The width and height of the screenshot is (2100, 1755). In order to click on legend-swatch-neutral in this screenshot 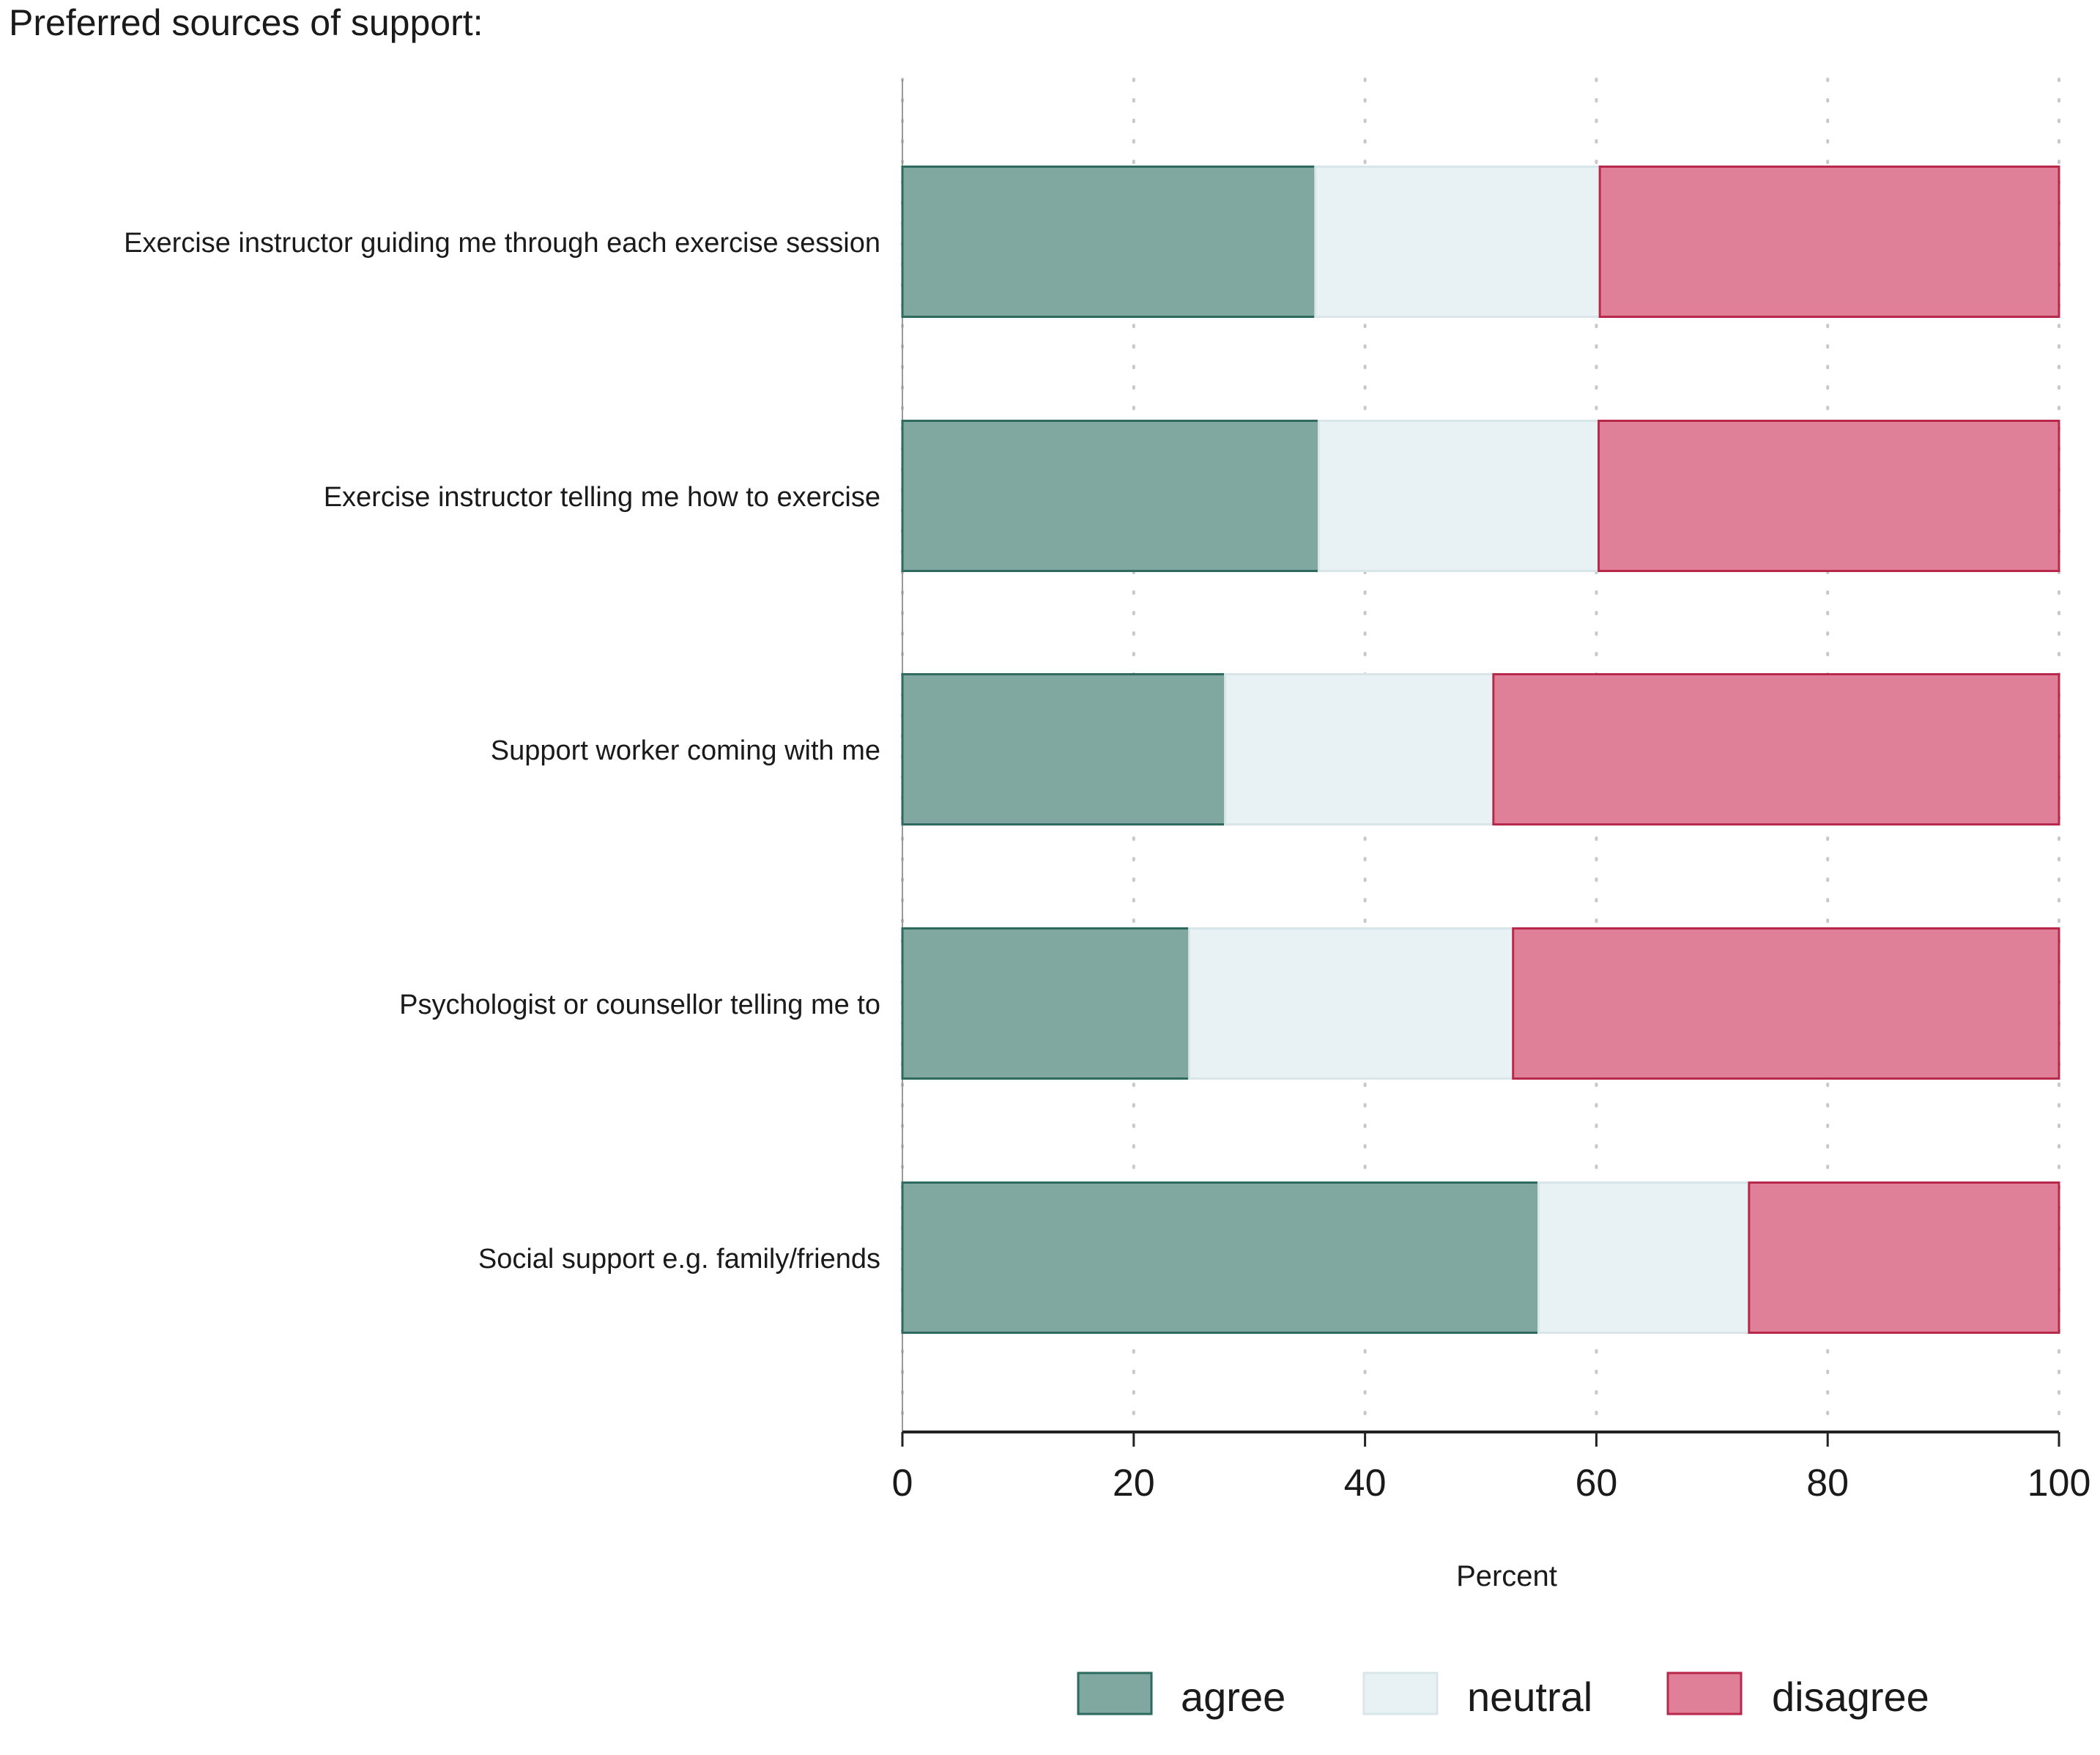, I will do `click(1400, 1693)`.